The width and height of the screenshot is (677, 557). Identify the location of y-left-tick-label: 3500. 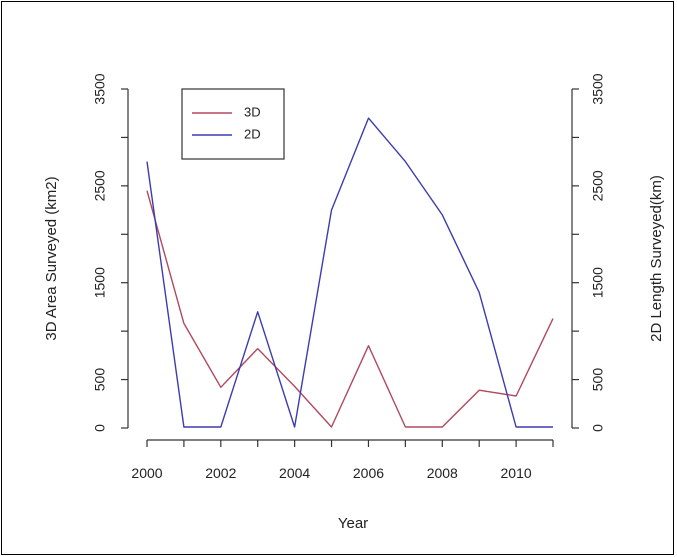
(100, 88).